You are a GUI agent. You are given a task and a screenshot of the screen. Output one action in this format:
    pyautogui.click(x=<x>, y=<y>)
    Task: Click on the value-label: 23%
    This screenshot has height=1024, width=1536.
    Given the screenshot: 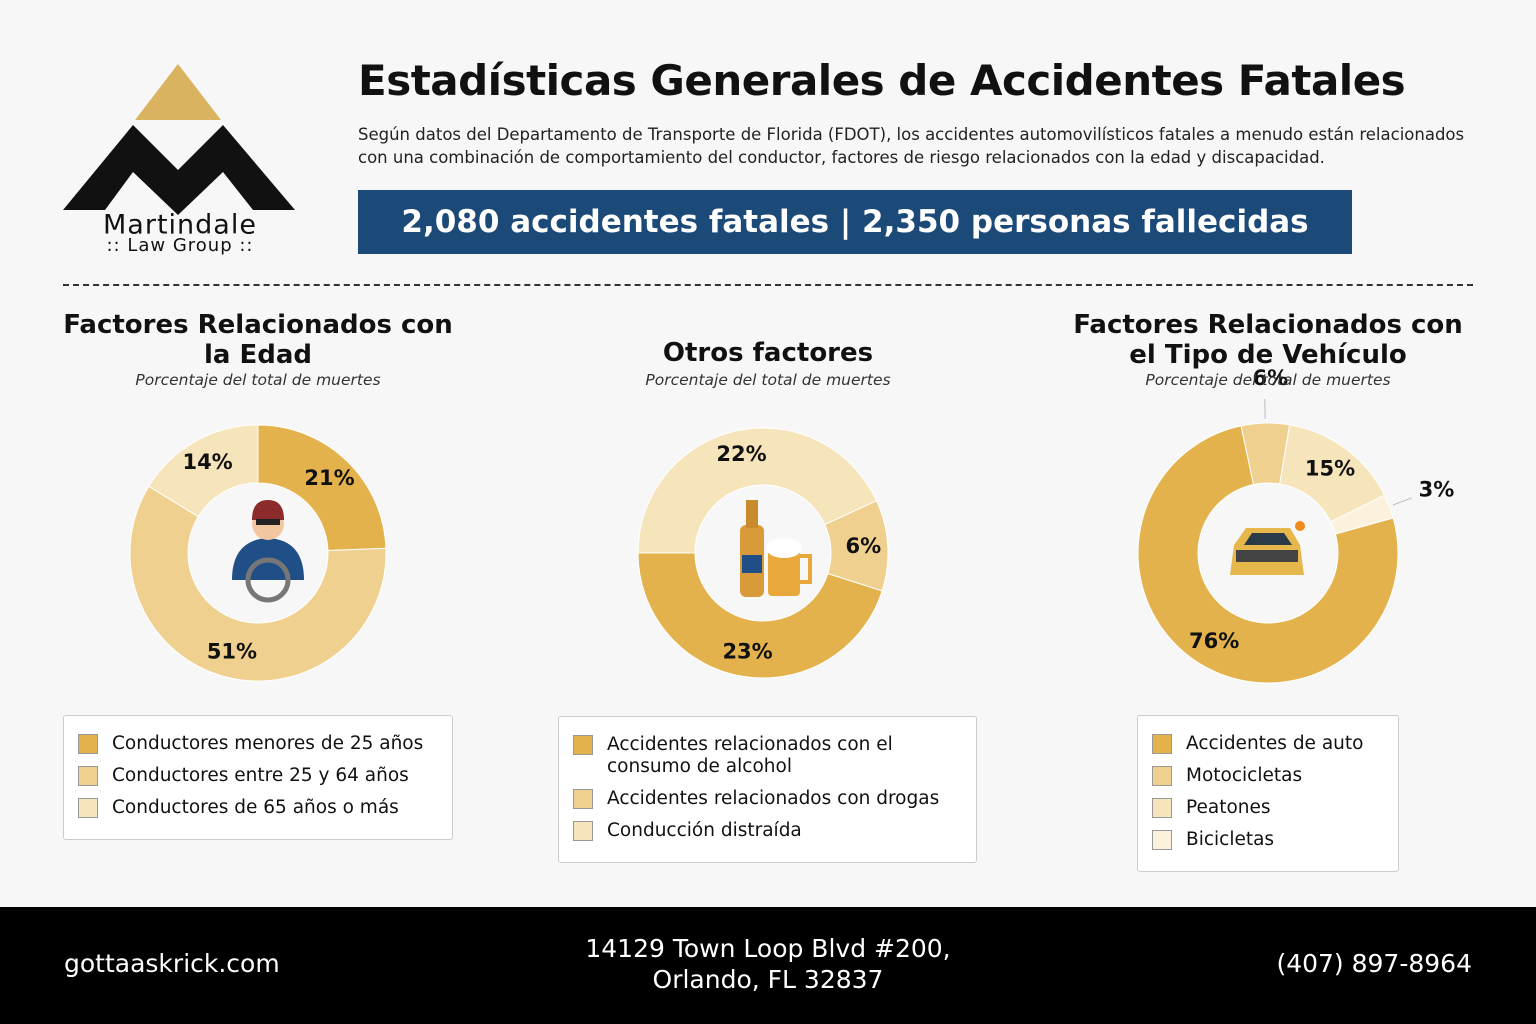 What is the action you would take?
    pyautogui.click(x=747, y=651)
    